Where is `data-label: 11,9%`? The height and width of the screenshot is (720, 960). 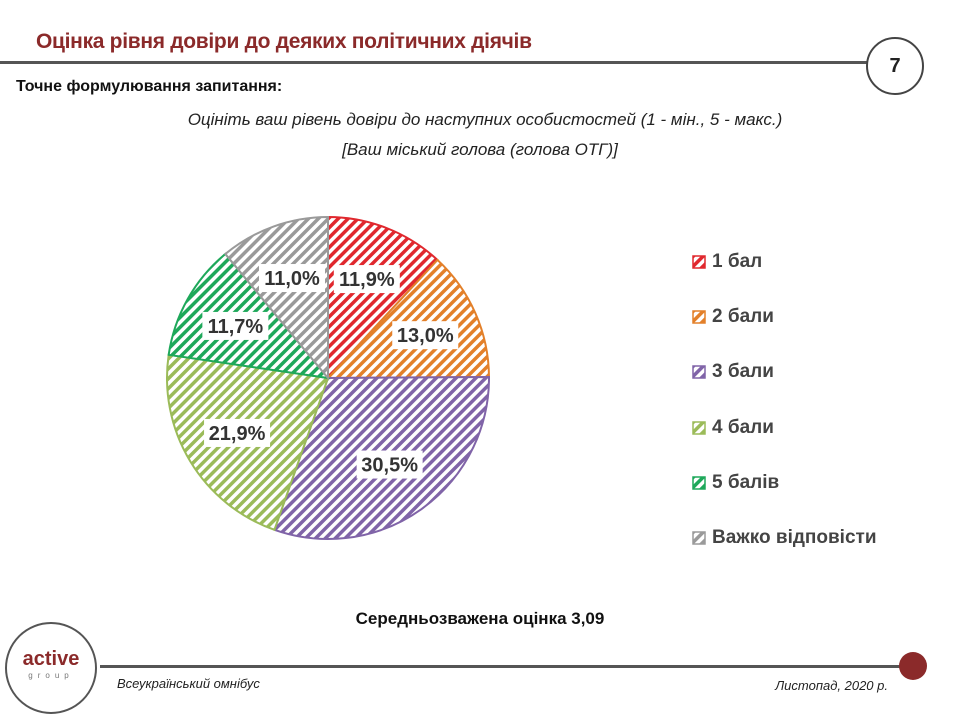 data-label: 11,9% is located at coordinates (367, 280).